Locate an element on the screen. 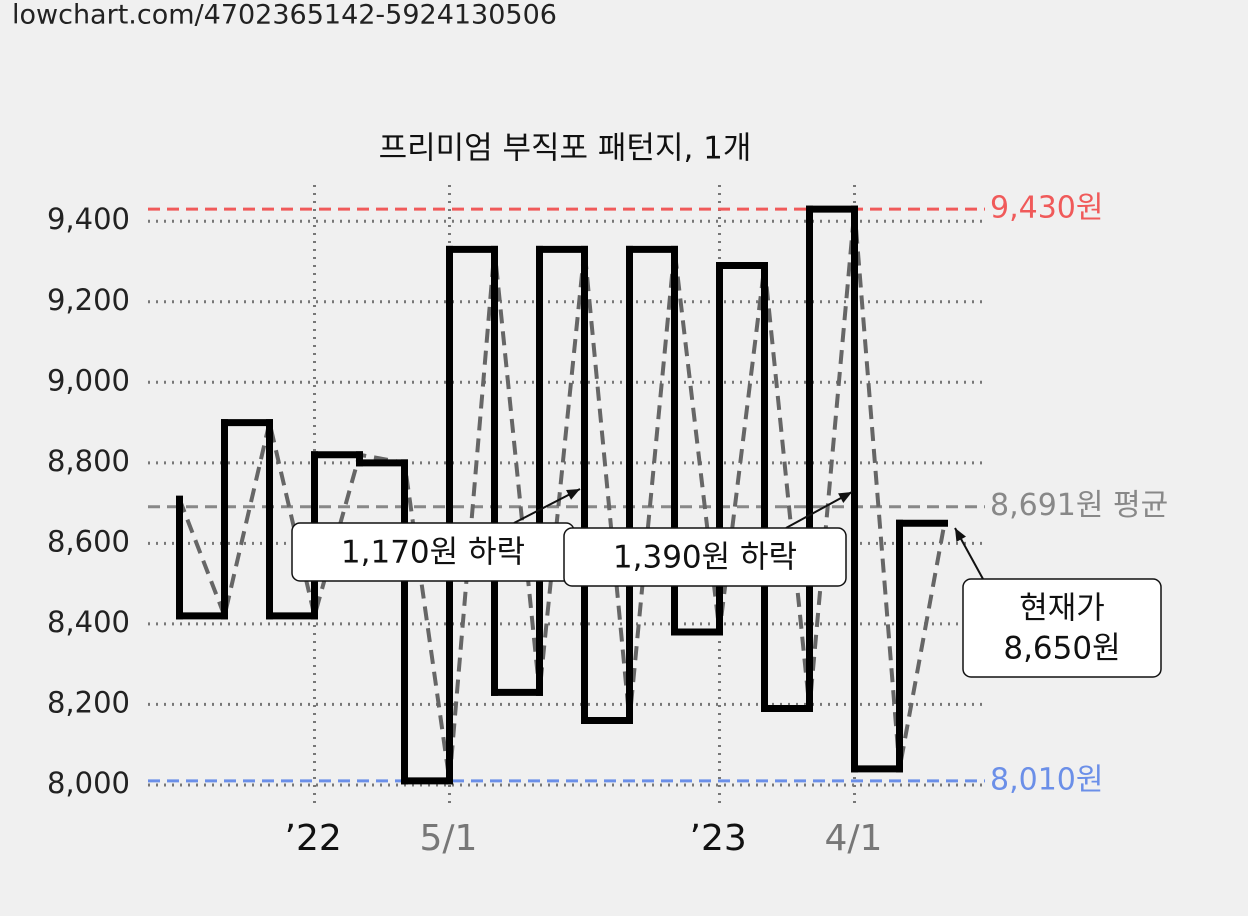 This screenshot has height=916, width=1248. y-tick-label: 9,000 is located at coordinates (88, 380).